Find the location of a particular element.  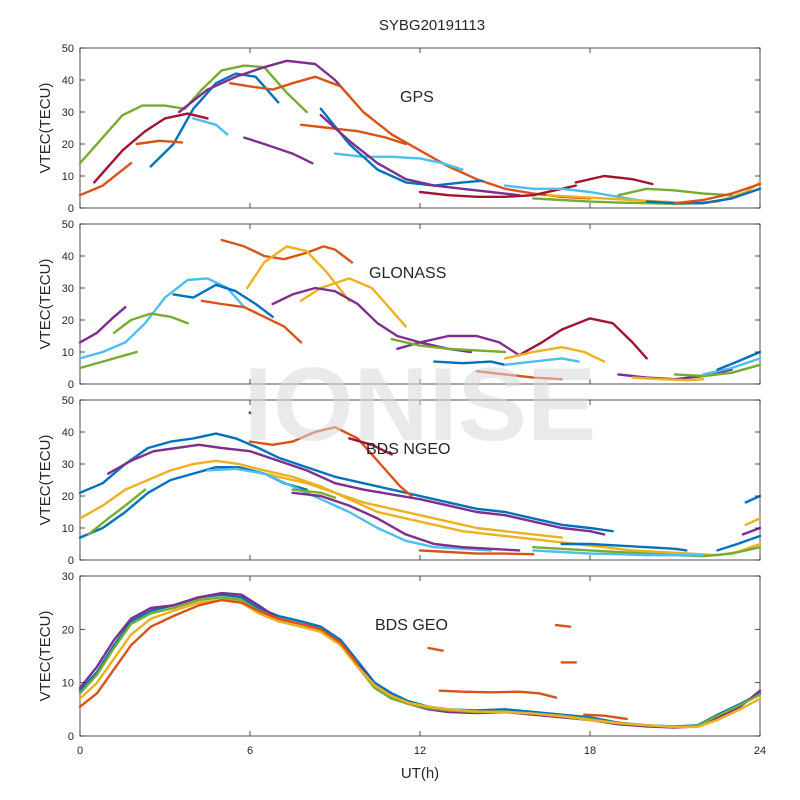

panel-label: BDS GEO is located at coordinates (411, 625).